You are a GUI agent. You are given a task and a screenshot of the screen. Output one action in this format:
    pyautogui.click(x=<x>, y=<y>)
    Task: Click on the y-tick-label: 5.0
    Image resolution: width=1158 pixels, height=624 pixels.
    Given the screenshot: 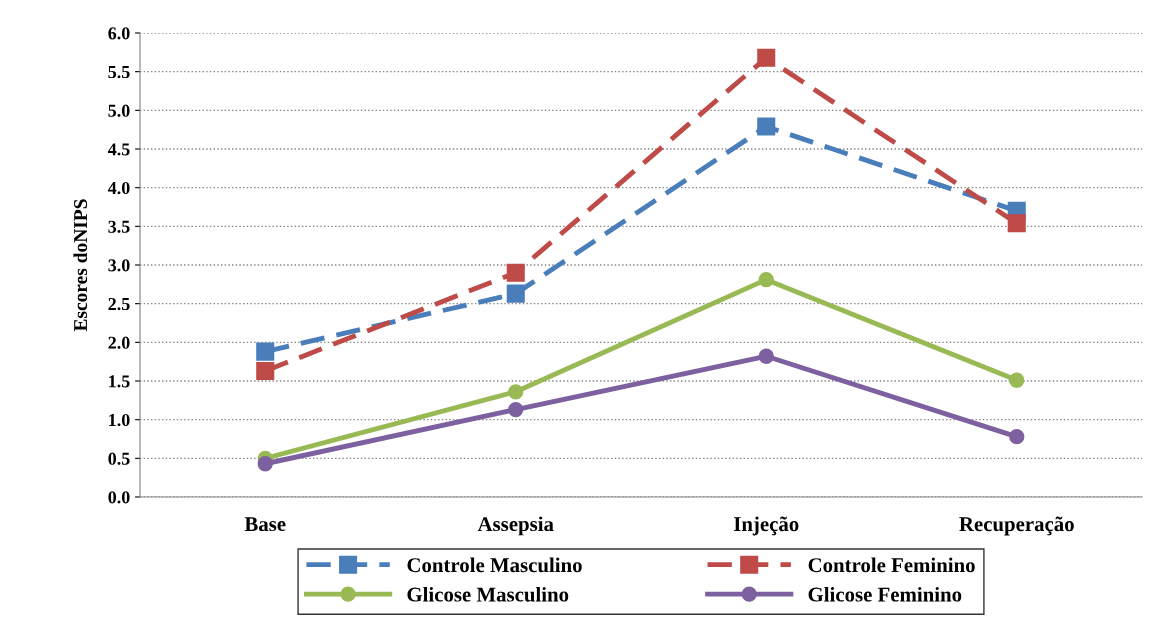 What is the action you would take?
    pyautogui.click(x=119, y=110)
    